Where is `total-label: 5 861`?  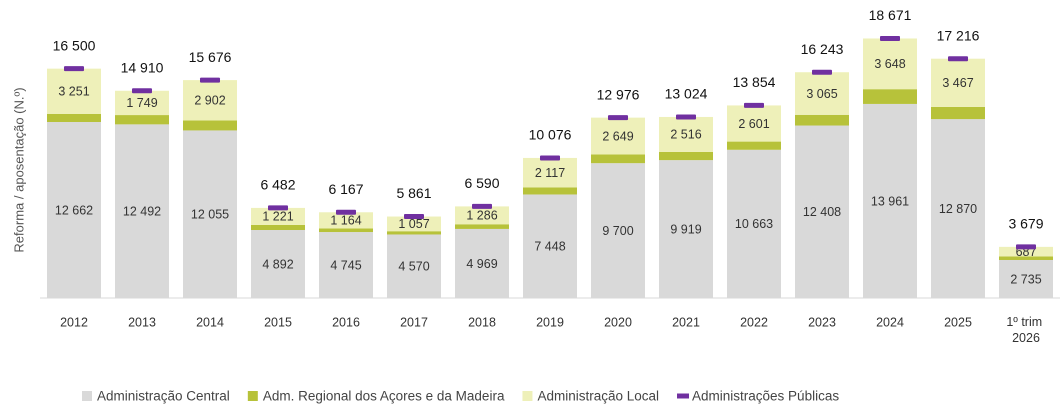 total-label: 5 861 is located at coordinates (413, 193).